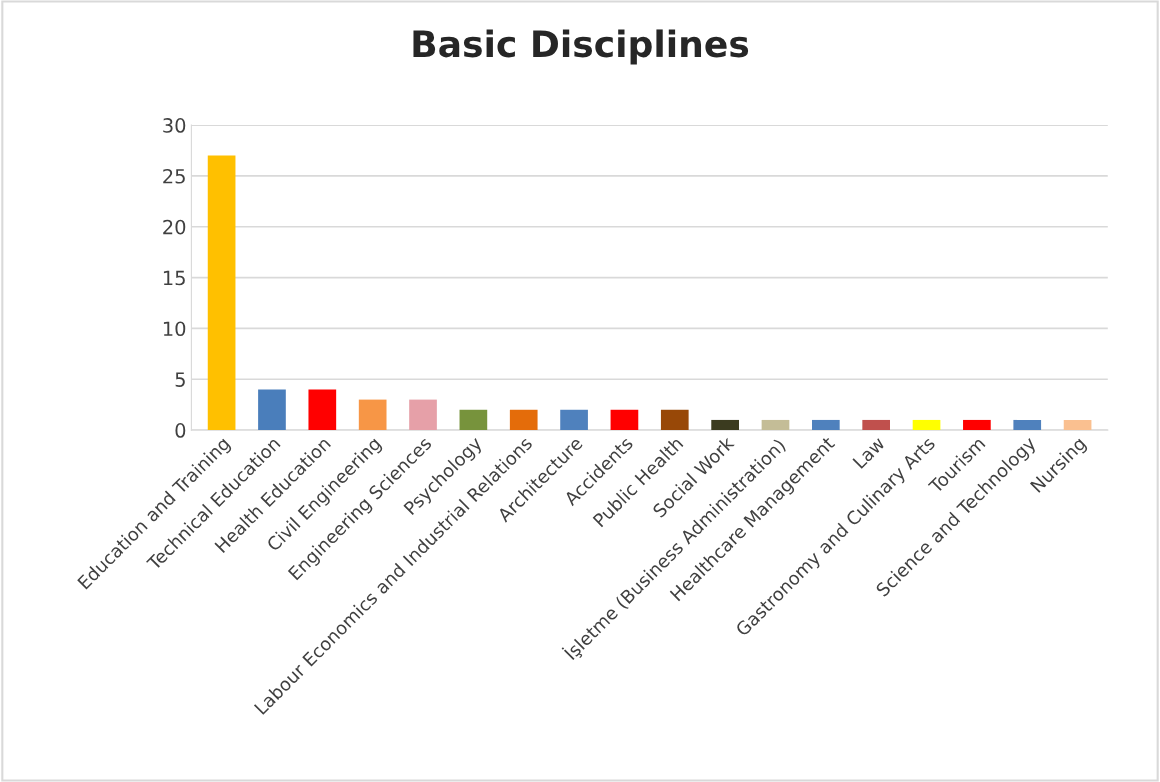 Image resolution: width=1160 pixels, height=782 pixels. I want to click on y-tick-label: 25, so click(174, 176).